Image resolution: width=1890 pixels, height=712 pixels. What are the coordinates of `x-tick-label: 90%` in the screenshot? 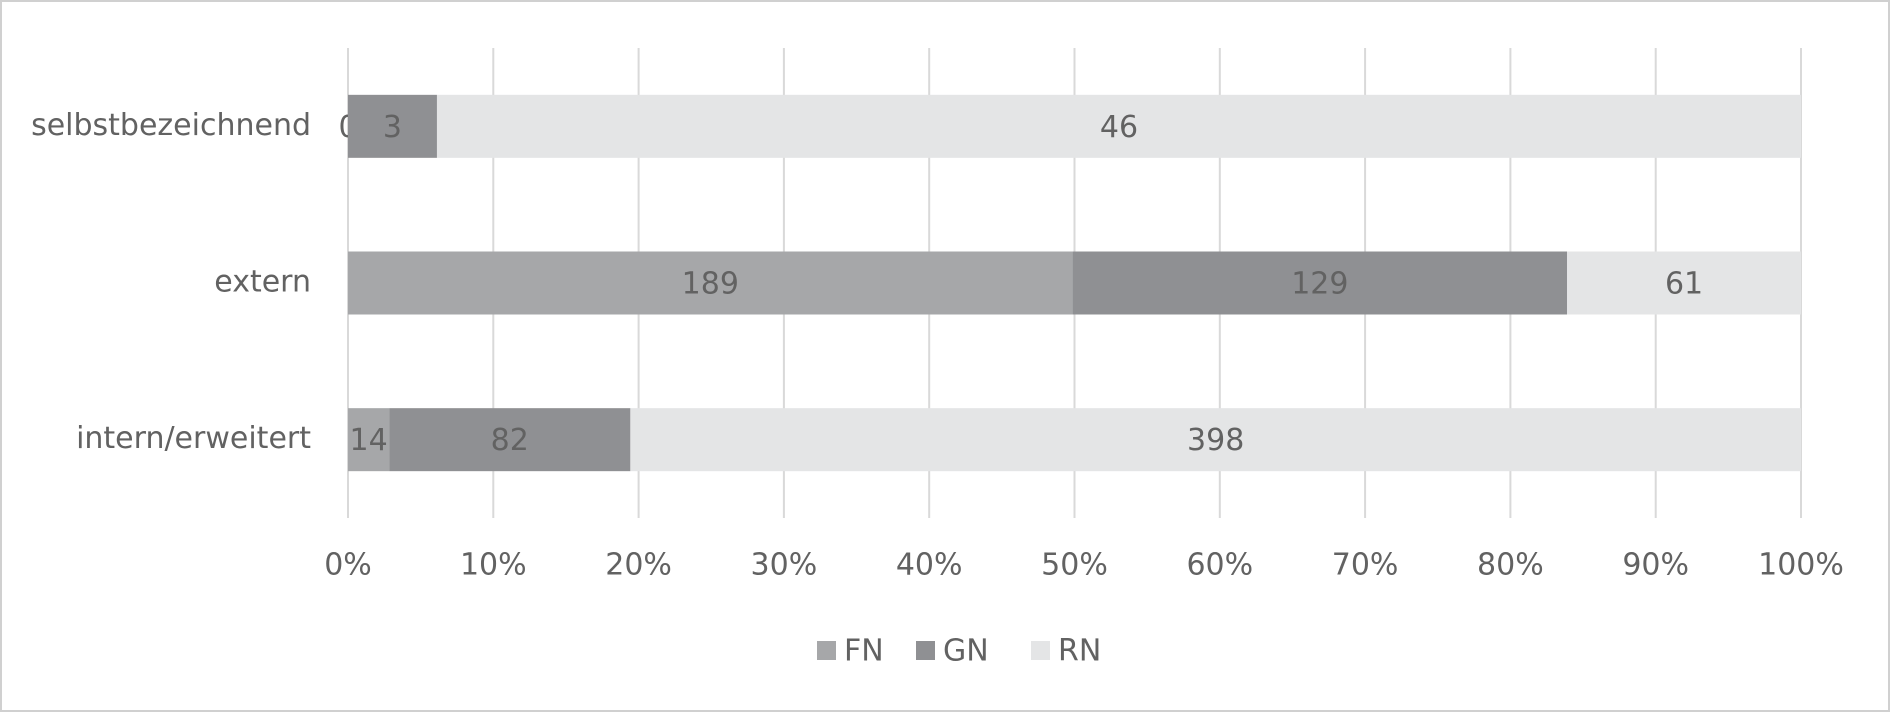 It's located at (1655, 565).